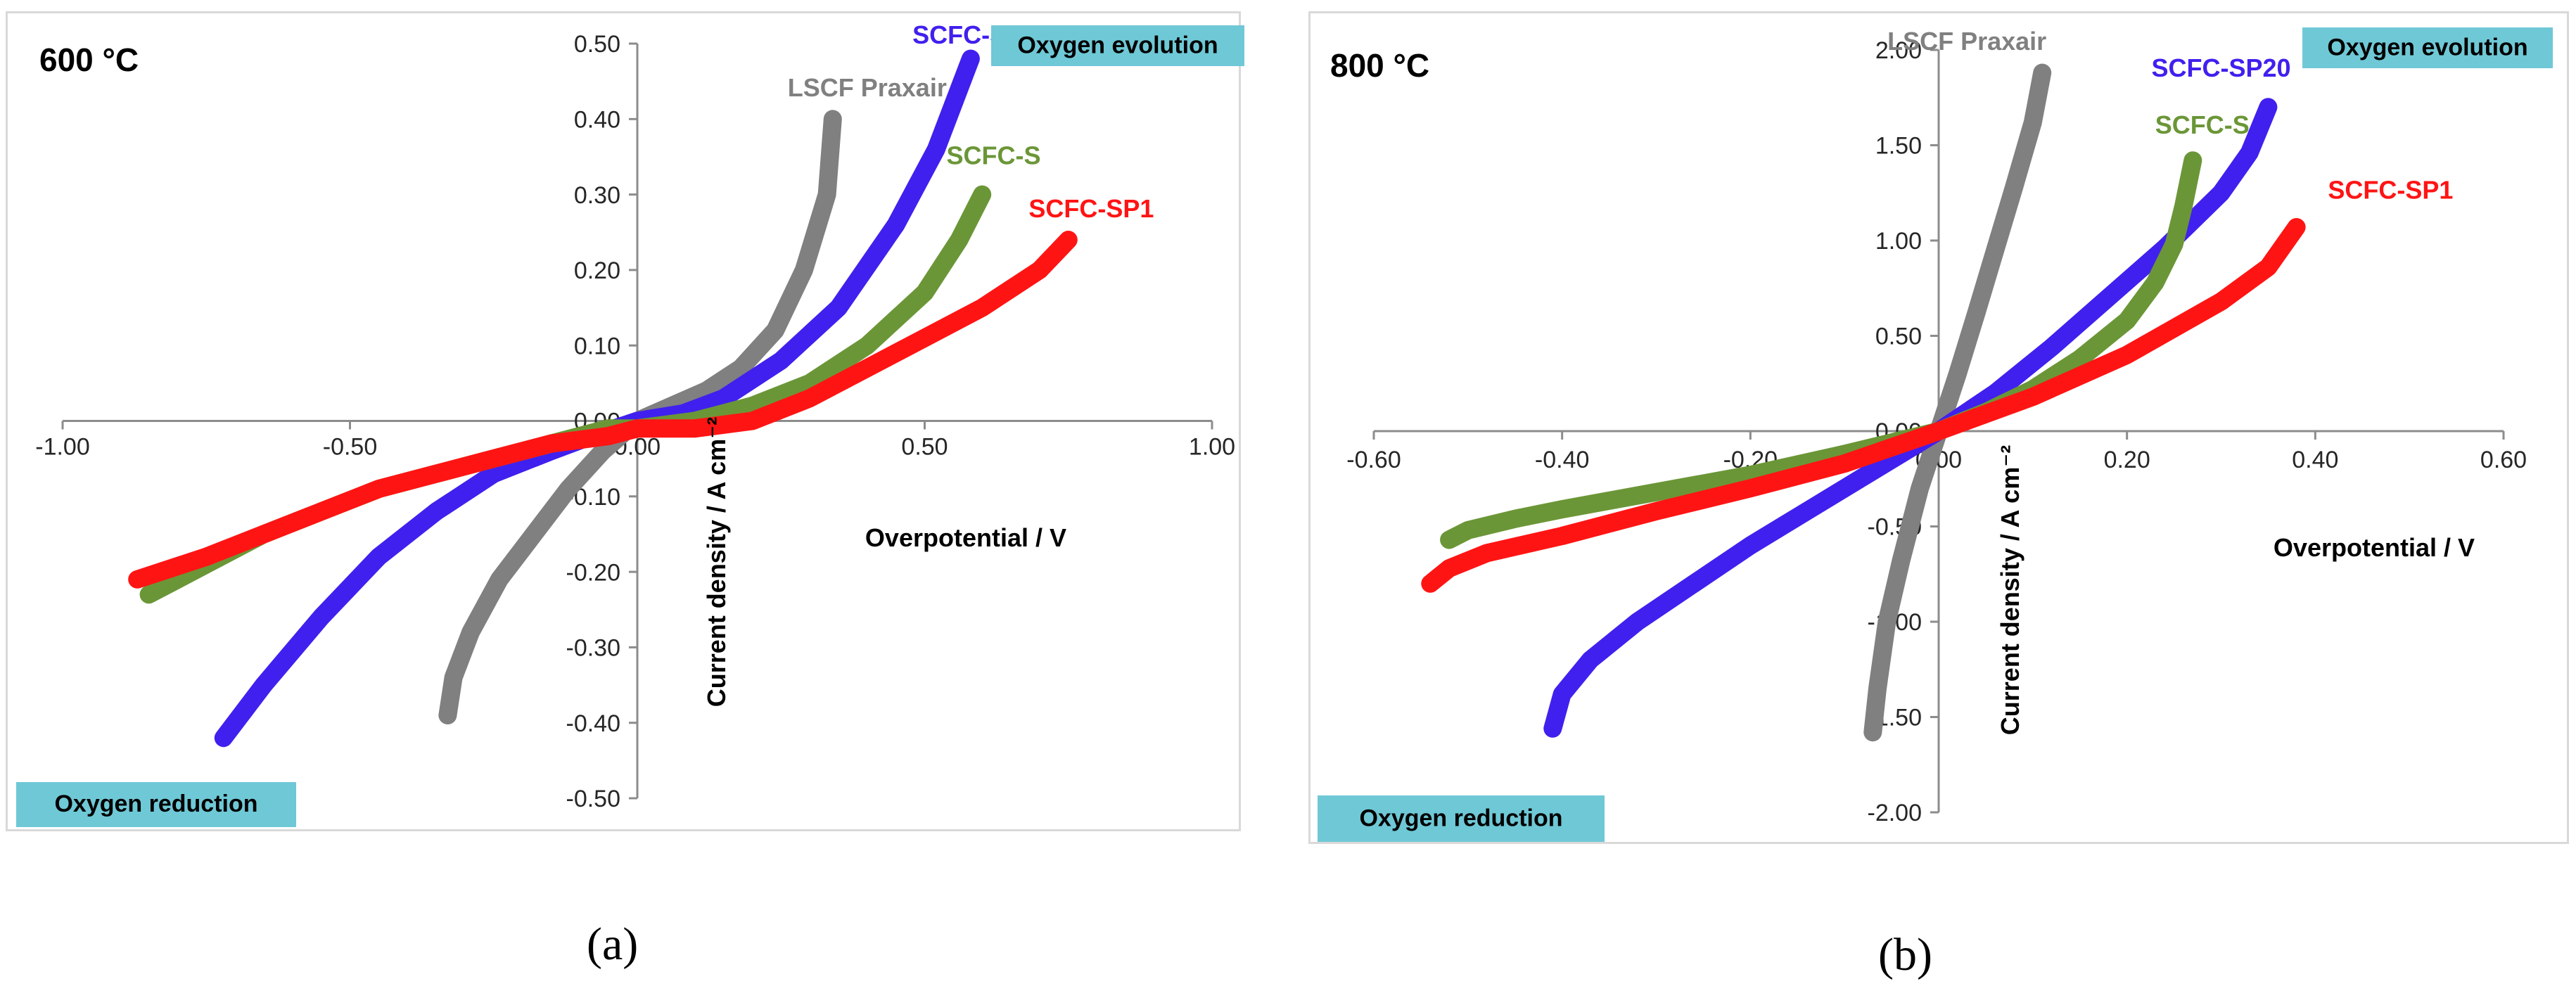  Describe the element at coordinates (89, 59) in the screenshot. I see `chart-title: 600 °C` at that location.